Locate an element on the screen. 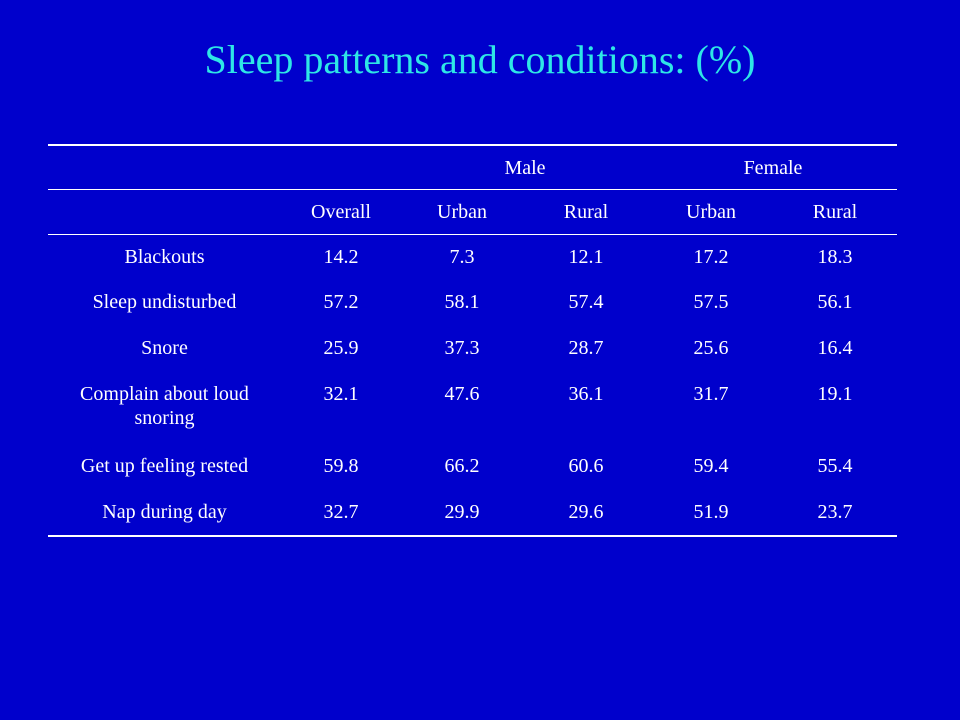  table-row: Blackouts 14.2 7.3 12.1 17.2 18.3 is located at coordinates (472, 257).